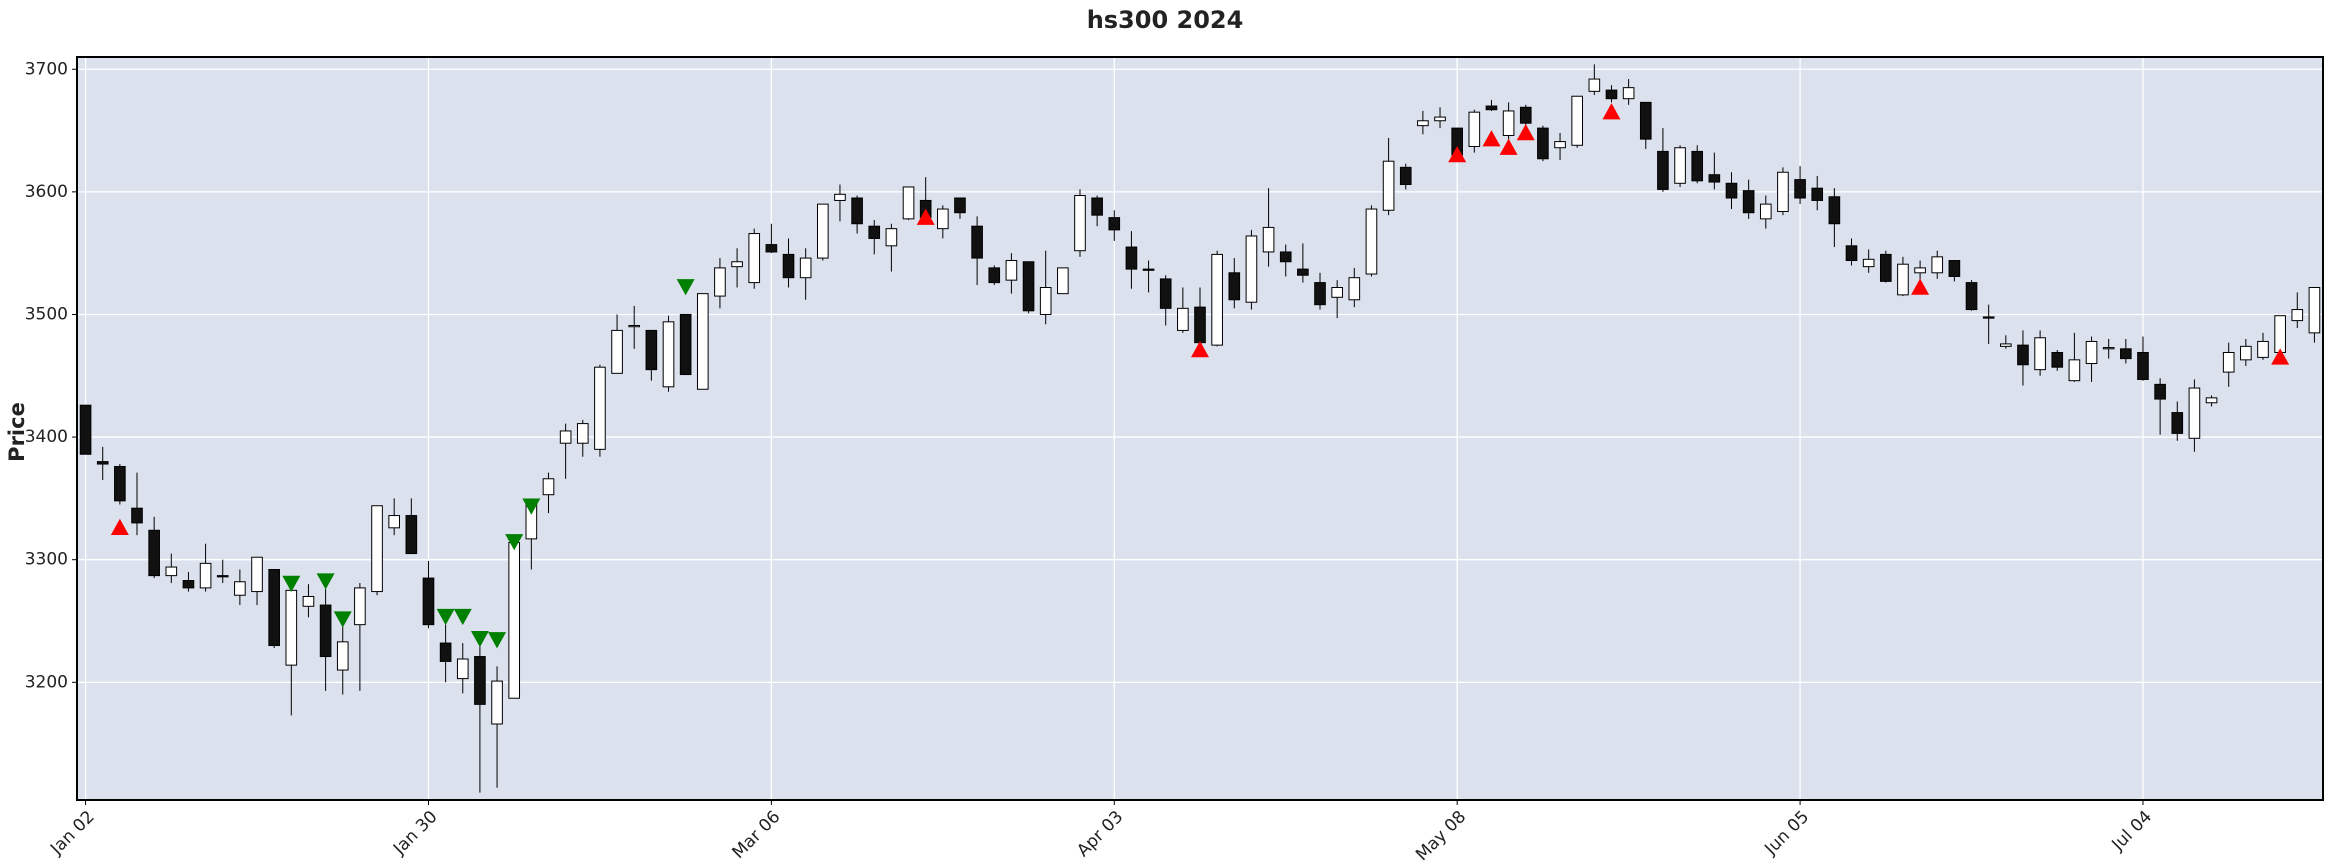 Image resolution: width=2331 pixels, height=865 pixels. Describe the element at coordinates (2132, 831) in the screenshot. I see `x-tick-label: Jul 04` at that location.